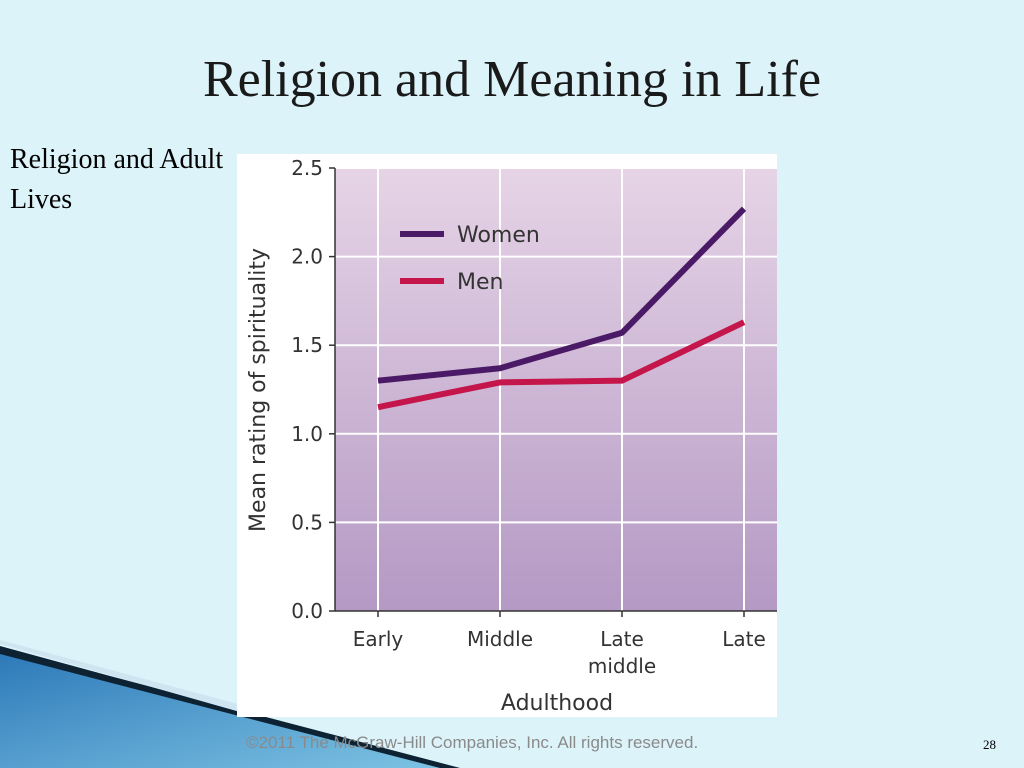 The height and width of the screenshot is (768, 1024). Describe the element at coordinates (258, 390) in the screenshot. I see `y-axis-title: Mean rating of spirituality` at that location.